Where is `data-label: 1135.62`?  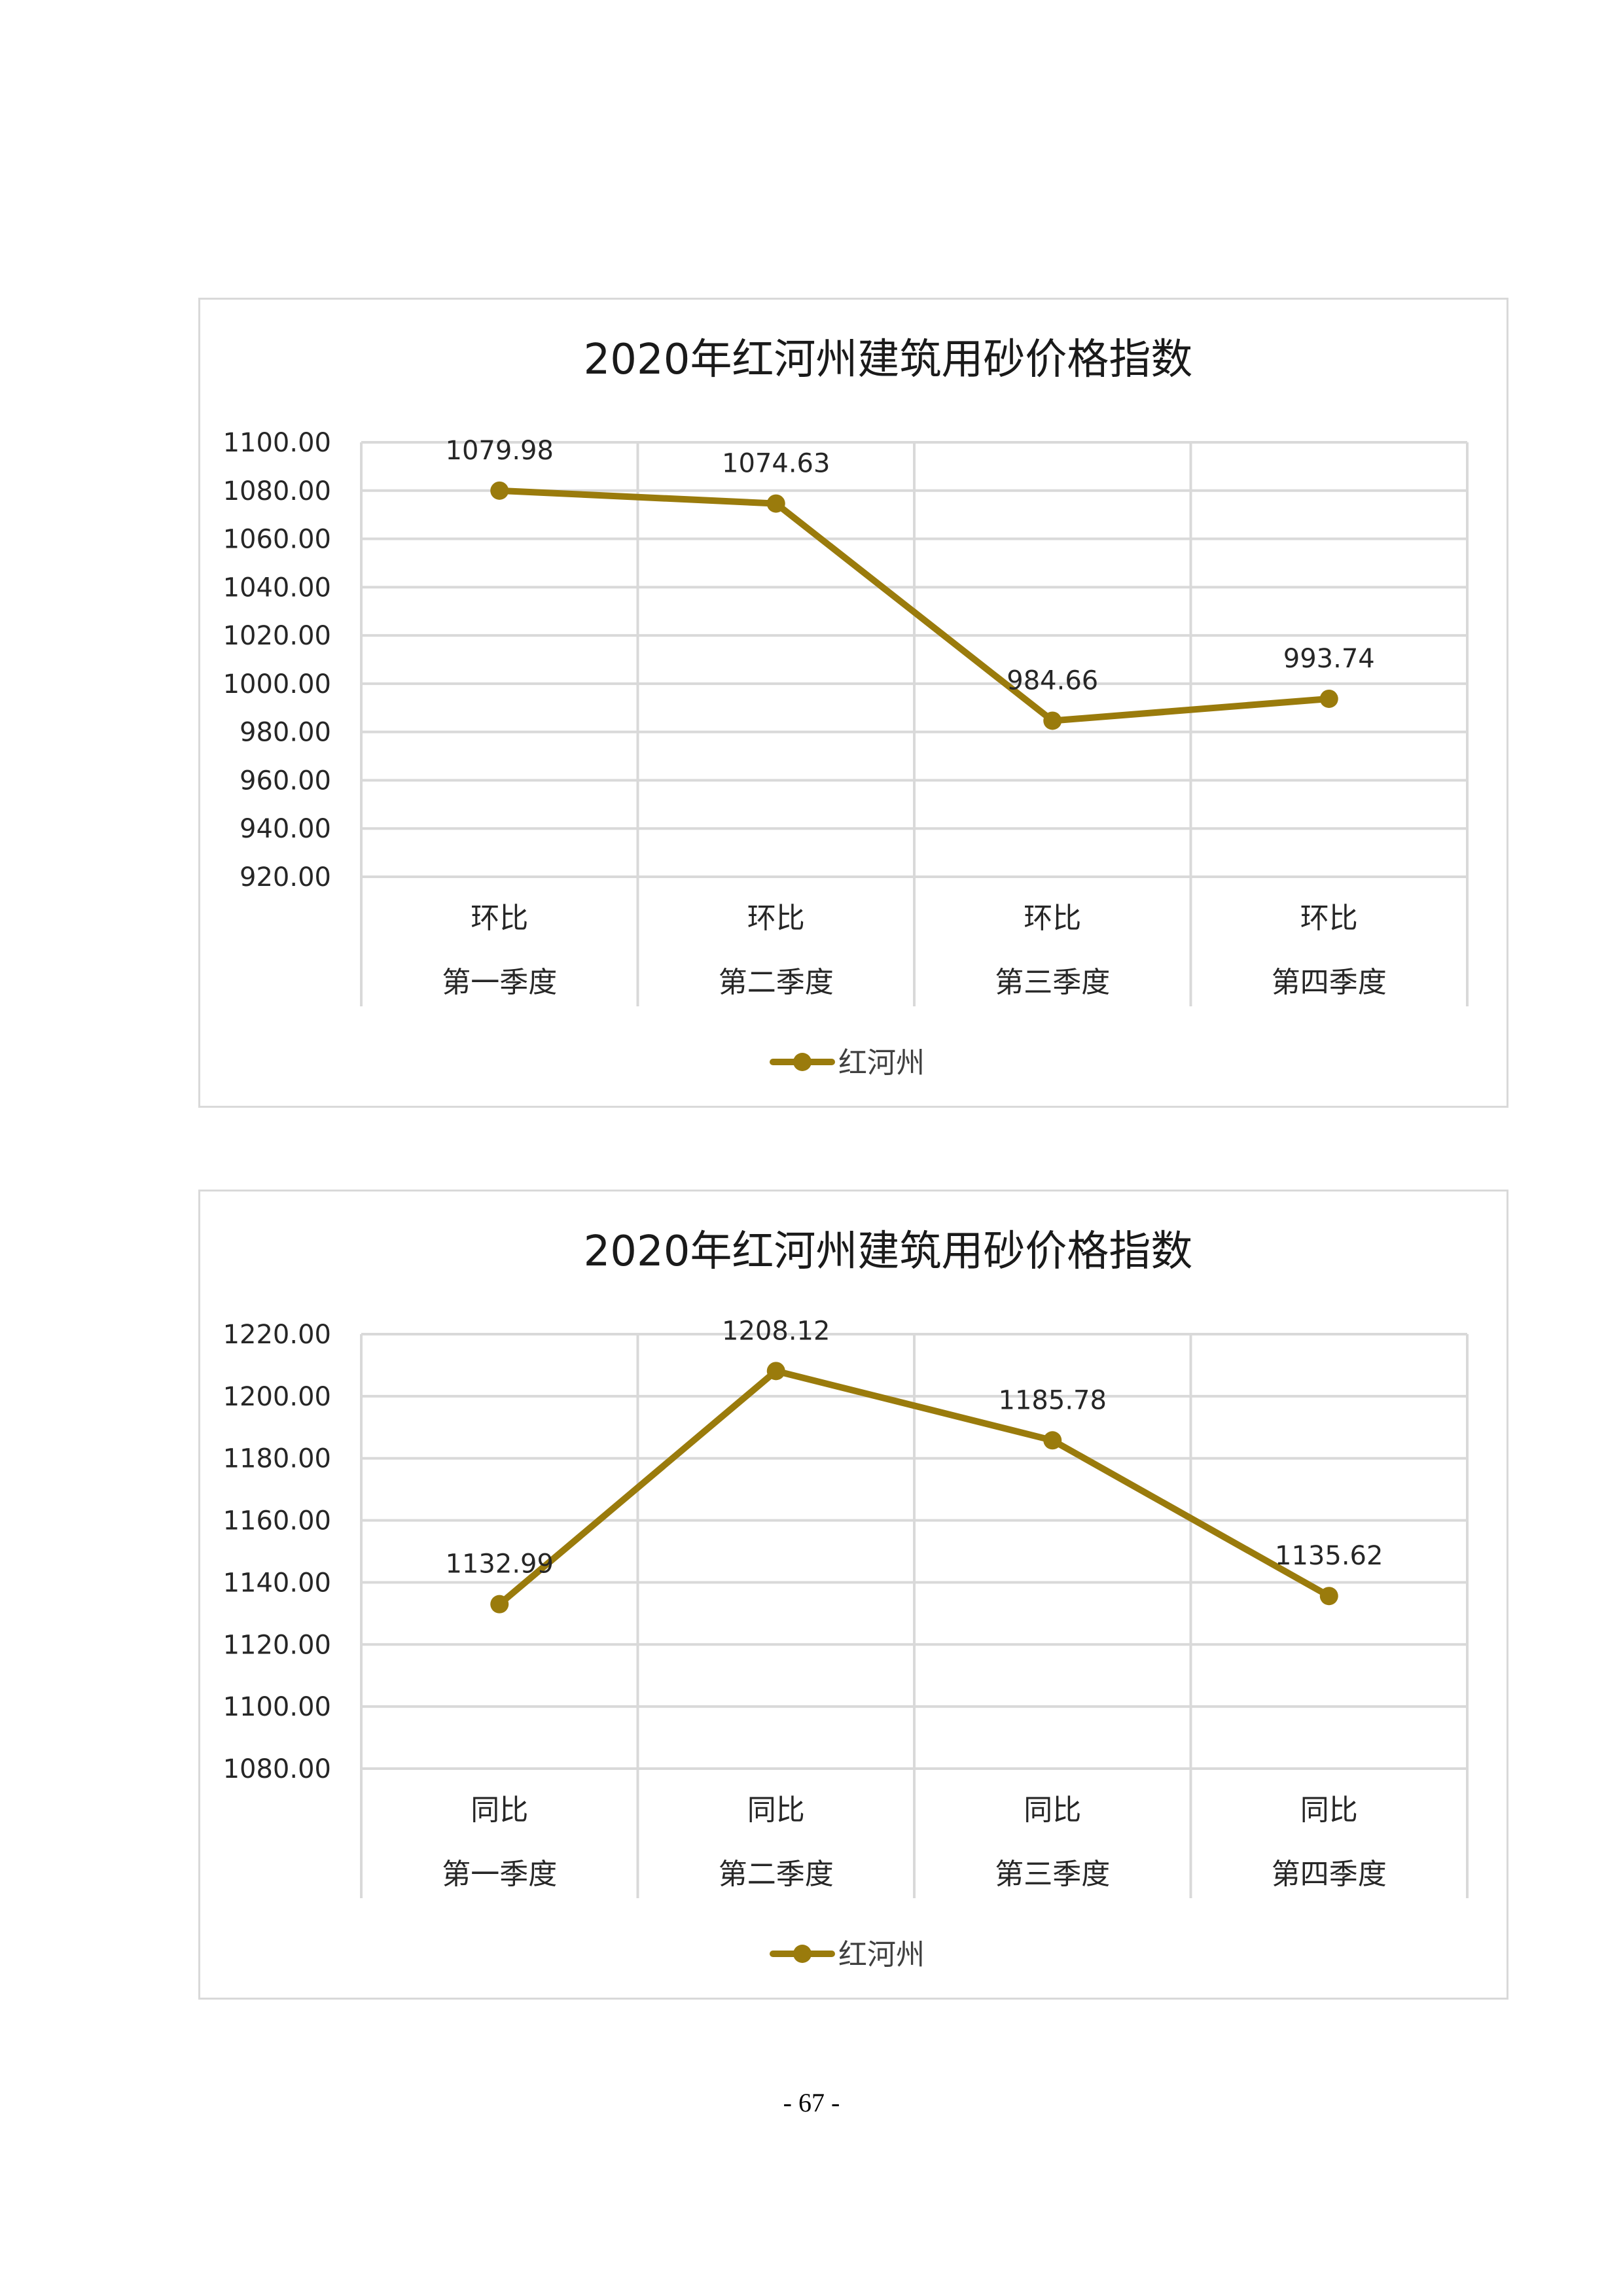
data-label: 1135.62 is located at coordinates (1329, 1556).